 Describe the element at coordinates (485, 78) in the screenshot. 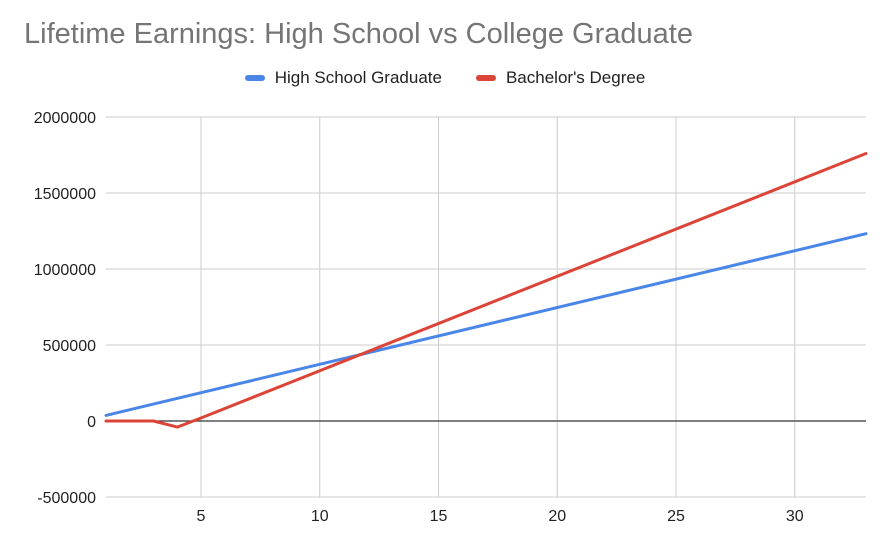

I see `legend-swatch-bachelors` at that location.